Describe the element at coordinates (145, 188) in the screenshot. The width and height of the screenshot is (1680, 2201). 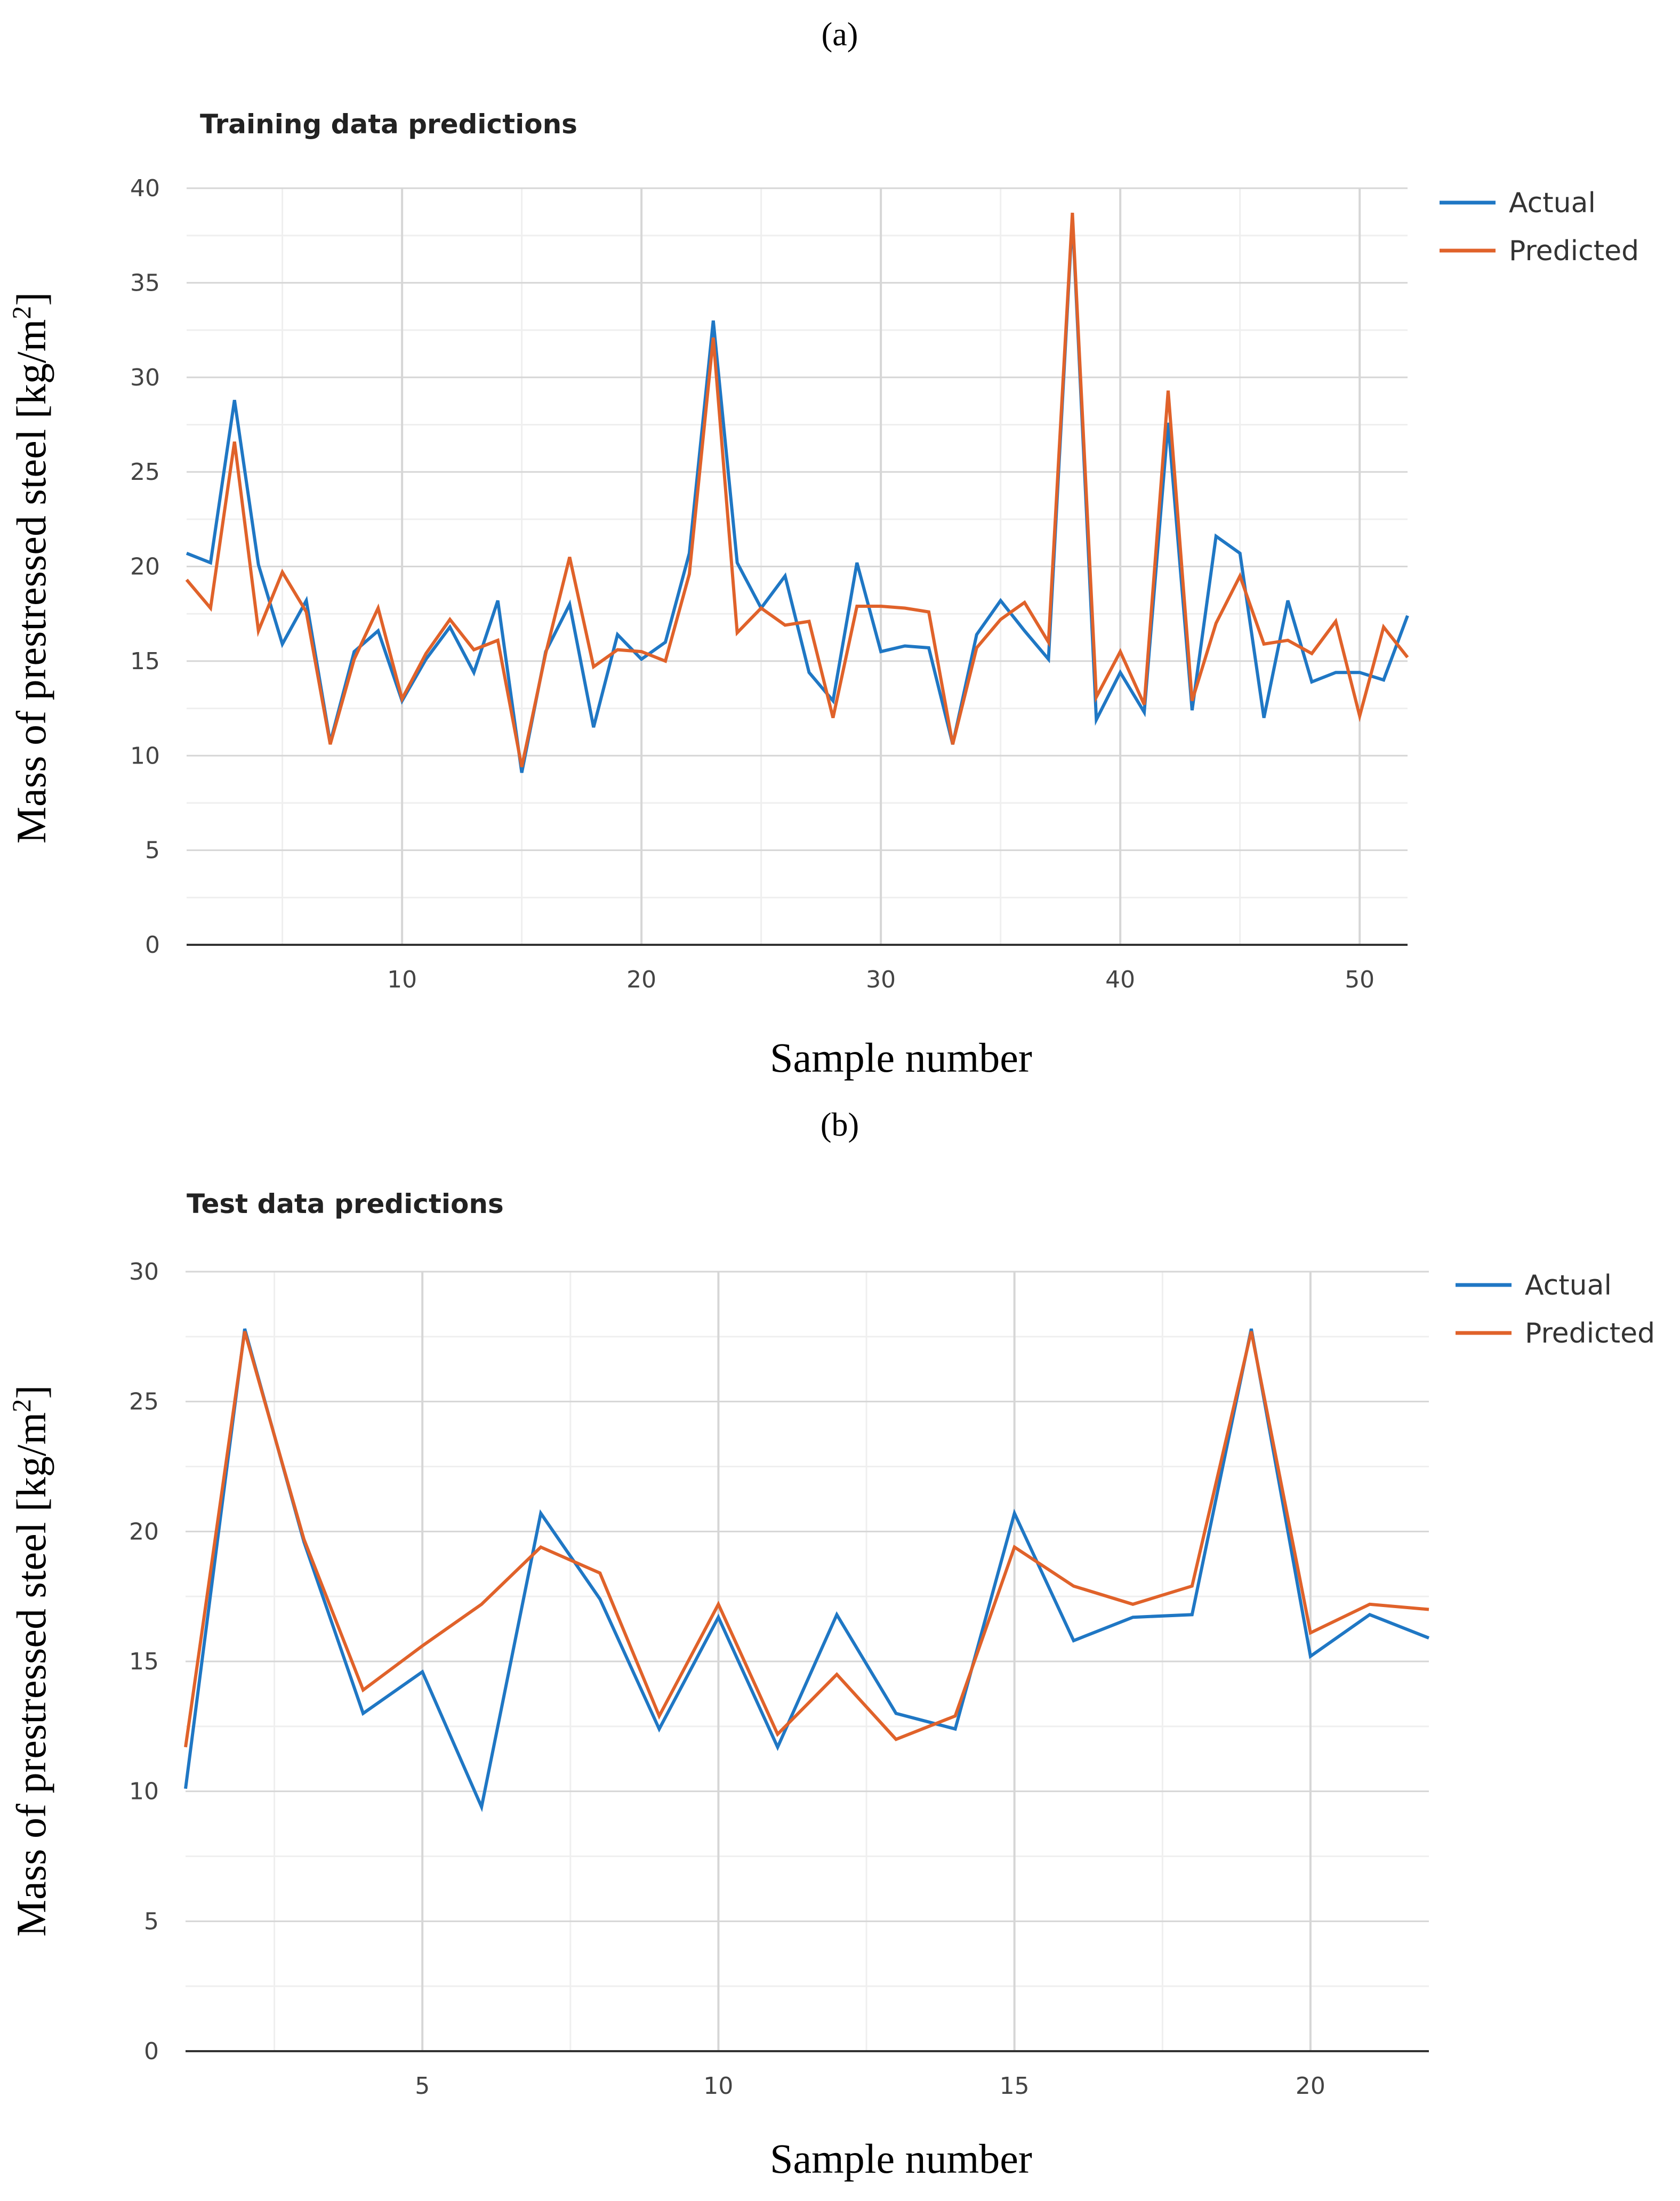
I see `y-tick-label: 40` at that location.